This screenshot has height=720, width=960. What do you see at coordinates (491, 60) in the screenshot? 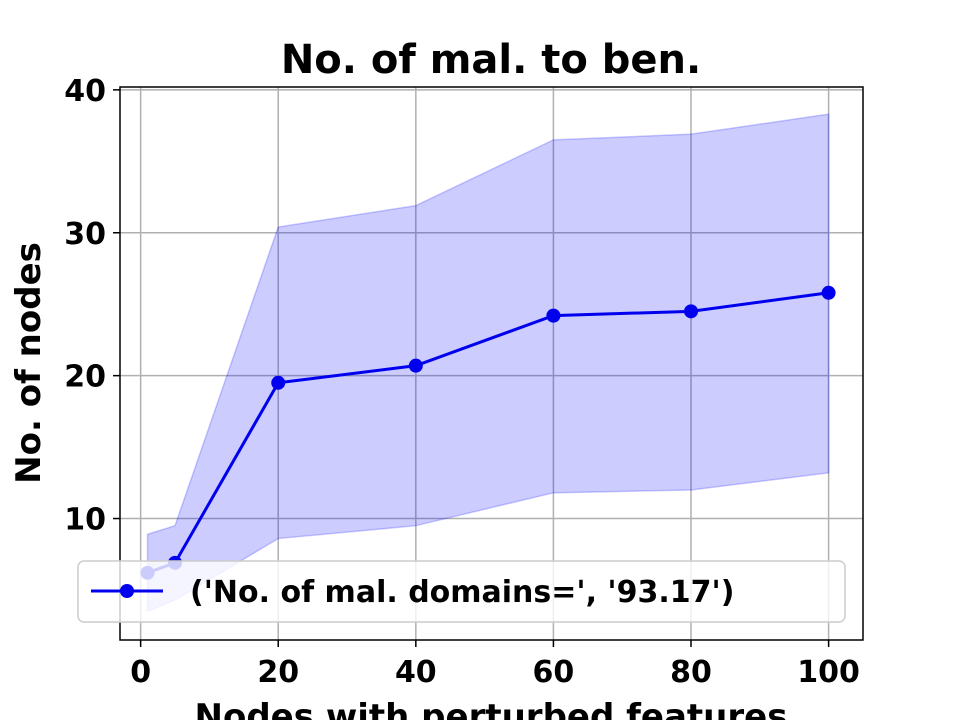
I see `chart-title: No. of mal. to ben.` at bounding box center [491, 60].